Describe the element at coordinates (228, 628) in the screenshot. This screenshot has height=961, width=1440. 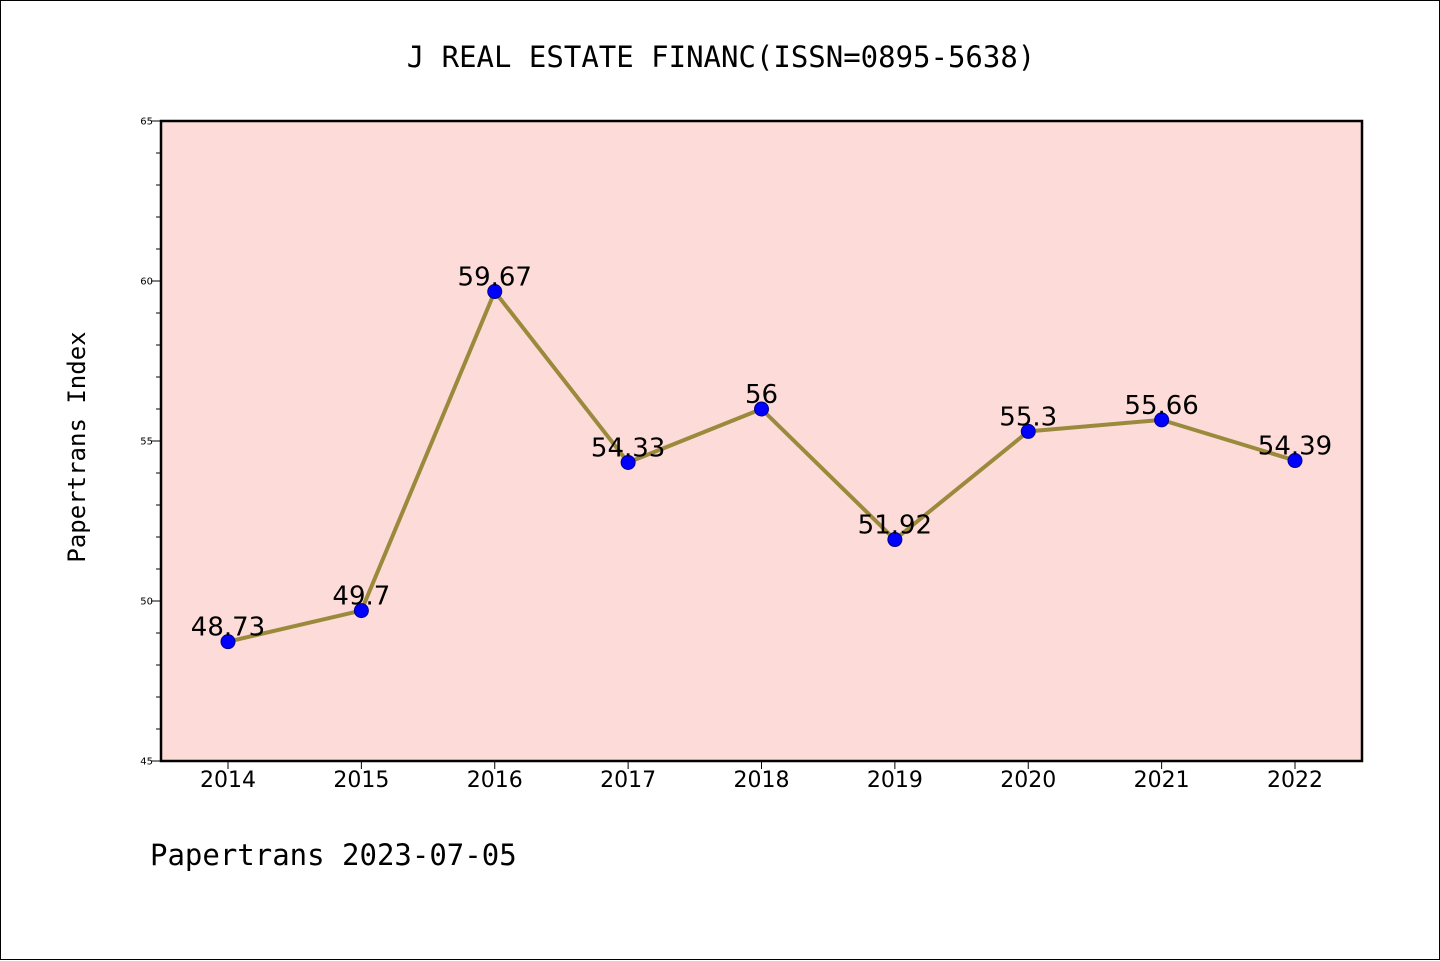
I see `data-label: 48.73` at that location.